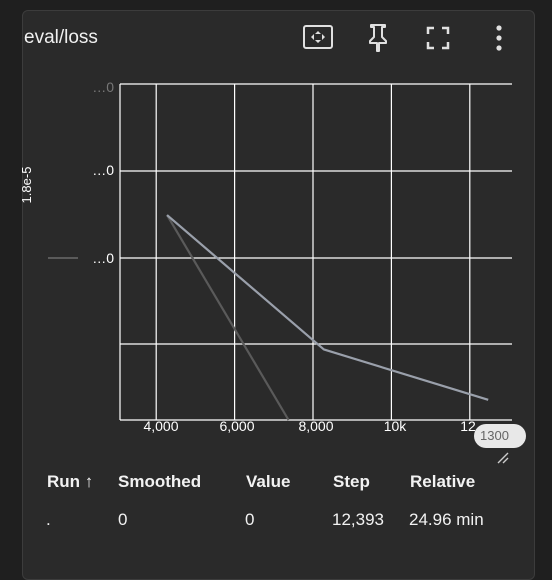  Describe the element at coordinates (70, 481) in the screenshot. I see `header-run: Run ↑` at that location.